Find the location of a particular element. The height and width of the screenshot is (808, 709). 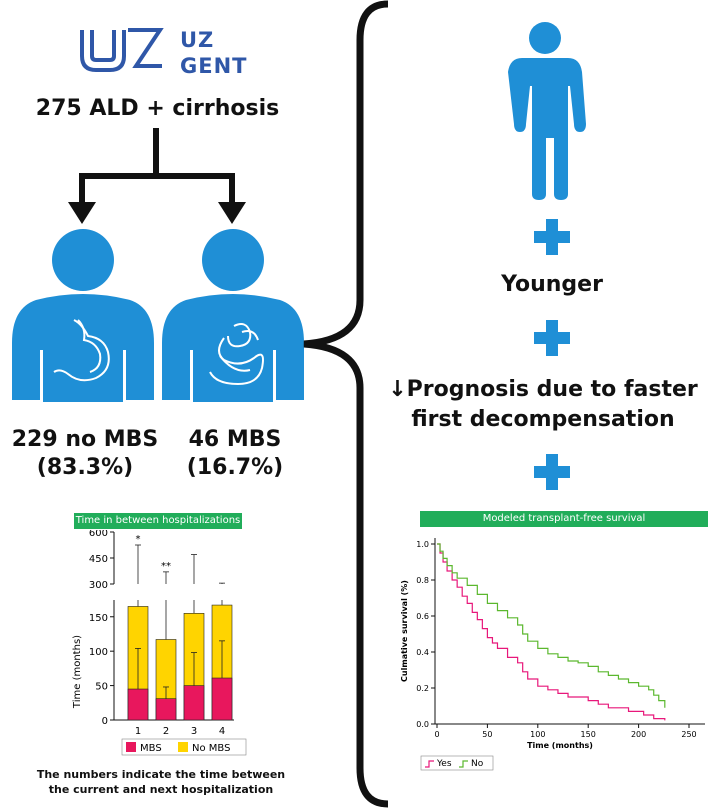

logo-text-line1: UZ is located at coordinates (197, 40).